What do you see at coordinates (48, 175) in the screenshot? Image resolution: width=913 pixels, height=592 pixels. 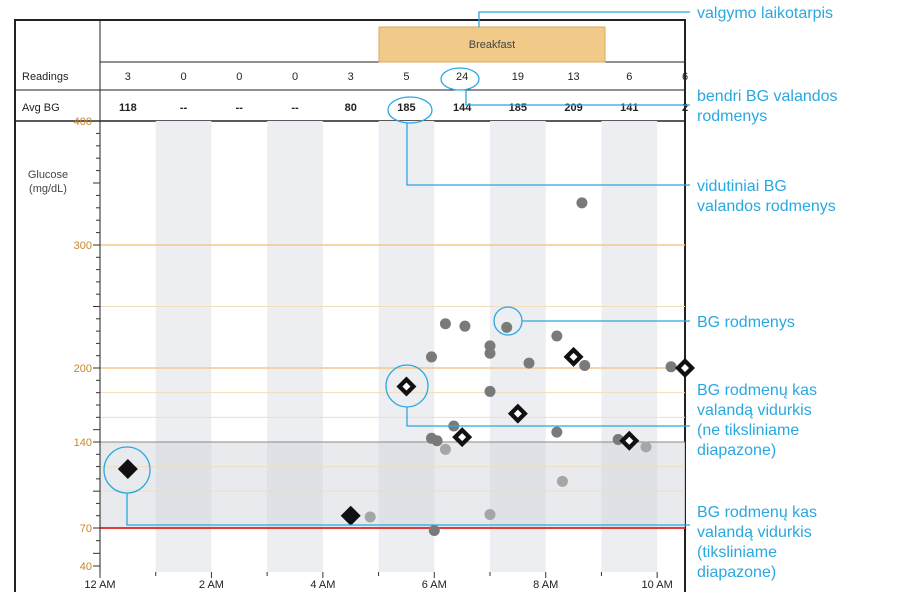 I see `y-axis-label-line1: Glucose` at bounding box center [48, 175].